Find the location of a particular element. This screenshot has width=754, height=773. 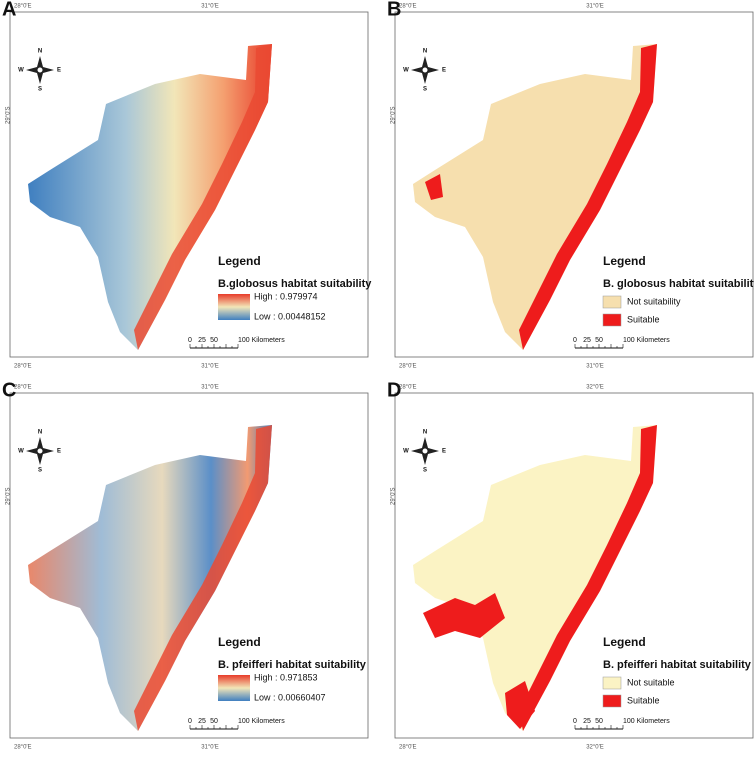

legend-low: Low : 0.00660407 is located at coordinates (290, 697).